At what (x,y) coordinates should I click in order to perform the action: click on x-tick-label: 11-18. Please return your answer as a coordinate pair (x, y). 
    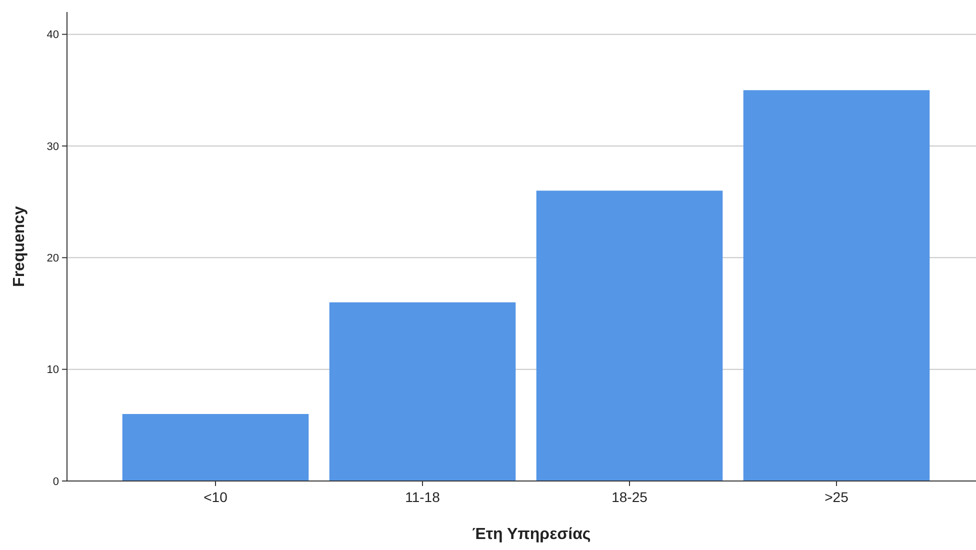
    Looking at the image, I should click on (422, 497).